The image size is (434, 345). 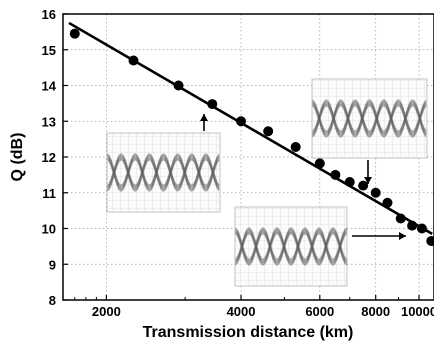 I want to click on y-tick-label: 14, so click(x=49, y=86).